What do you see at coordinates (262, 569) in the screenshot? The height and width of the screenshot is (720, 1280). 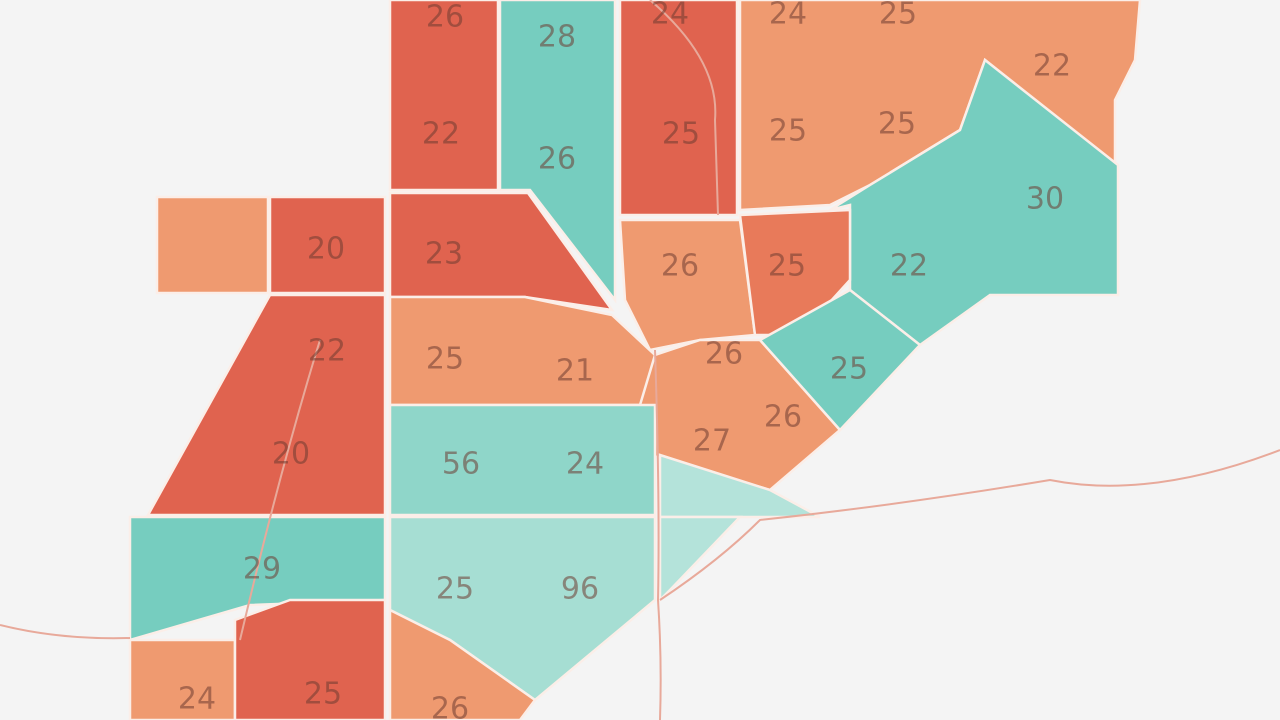 I see `region-label: 29` at bounding box center [262, 569].